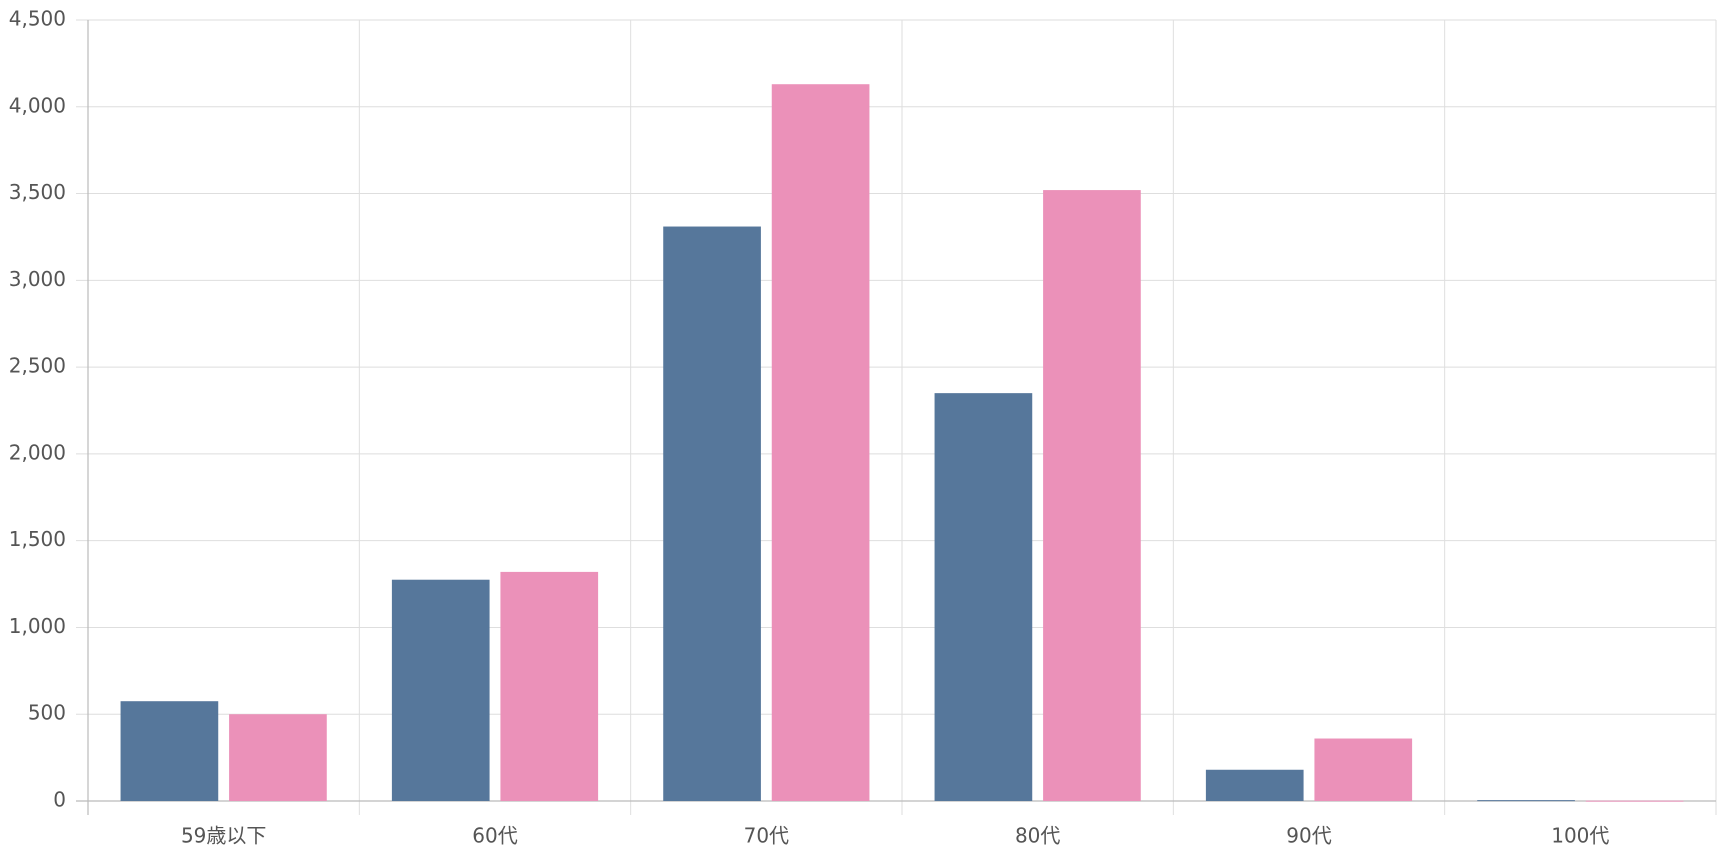  I want to click on y-tick-label: 3,000, so click(37, 279).